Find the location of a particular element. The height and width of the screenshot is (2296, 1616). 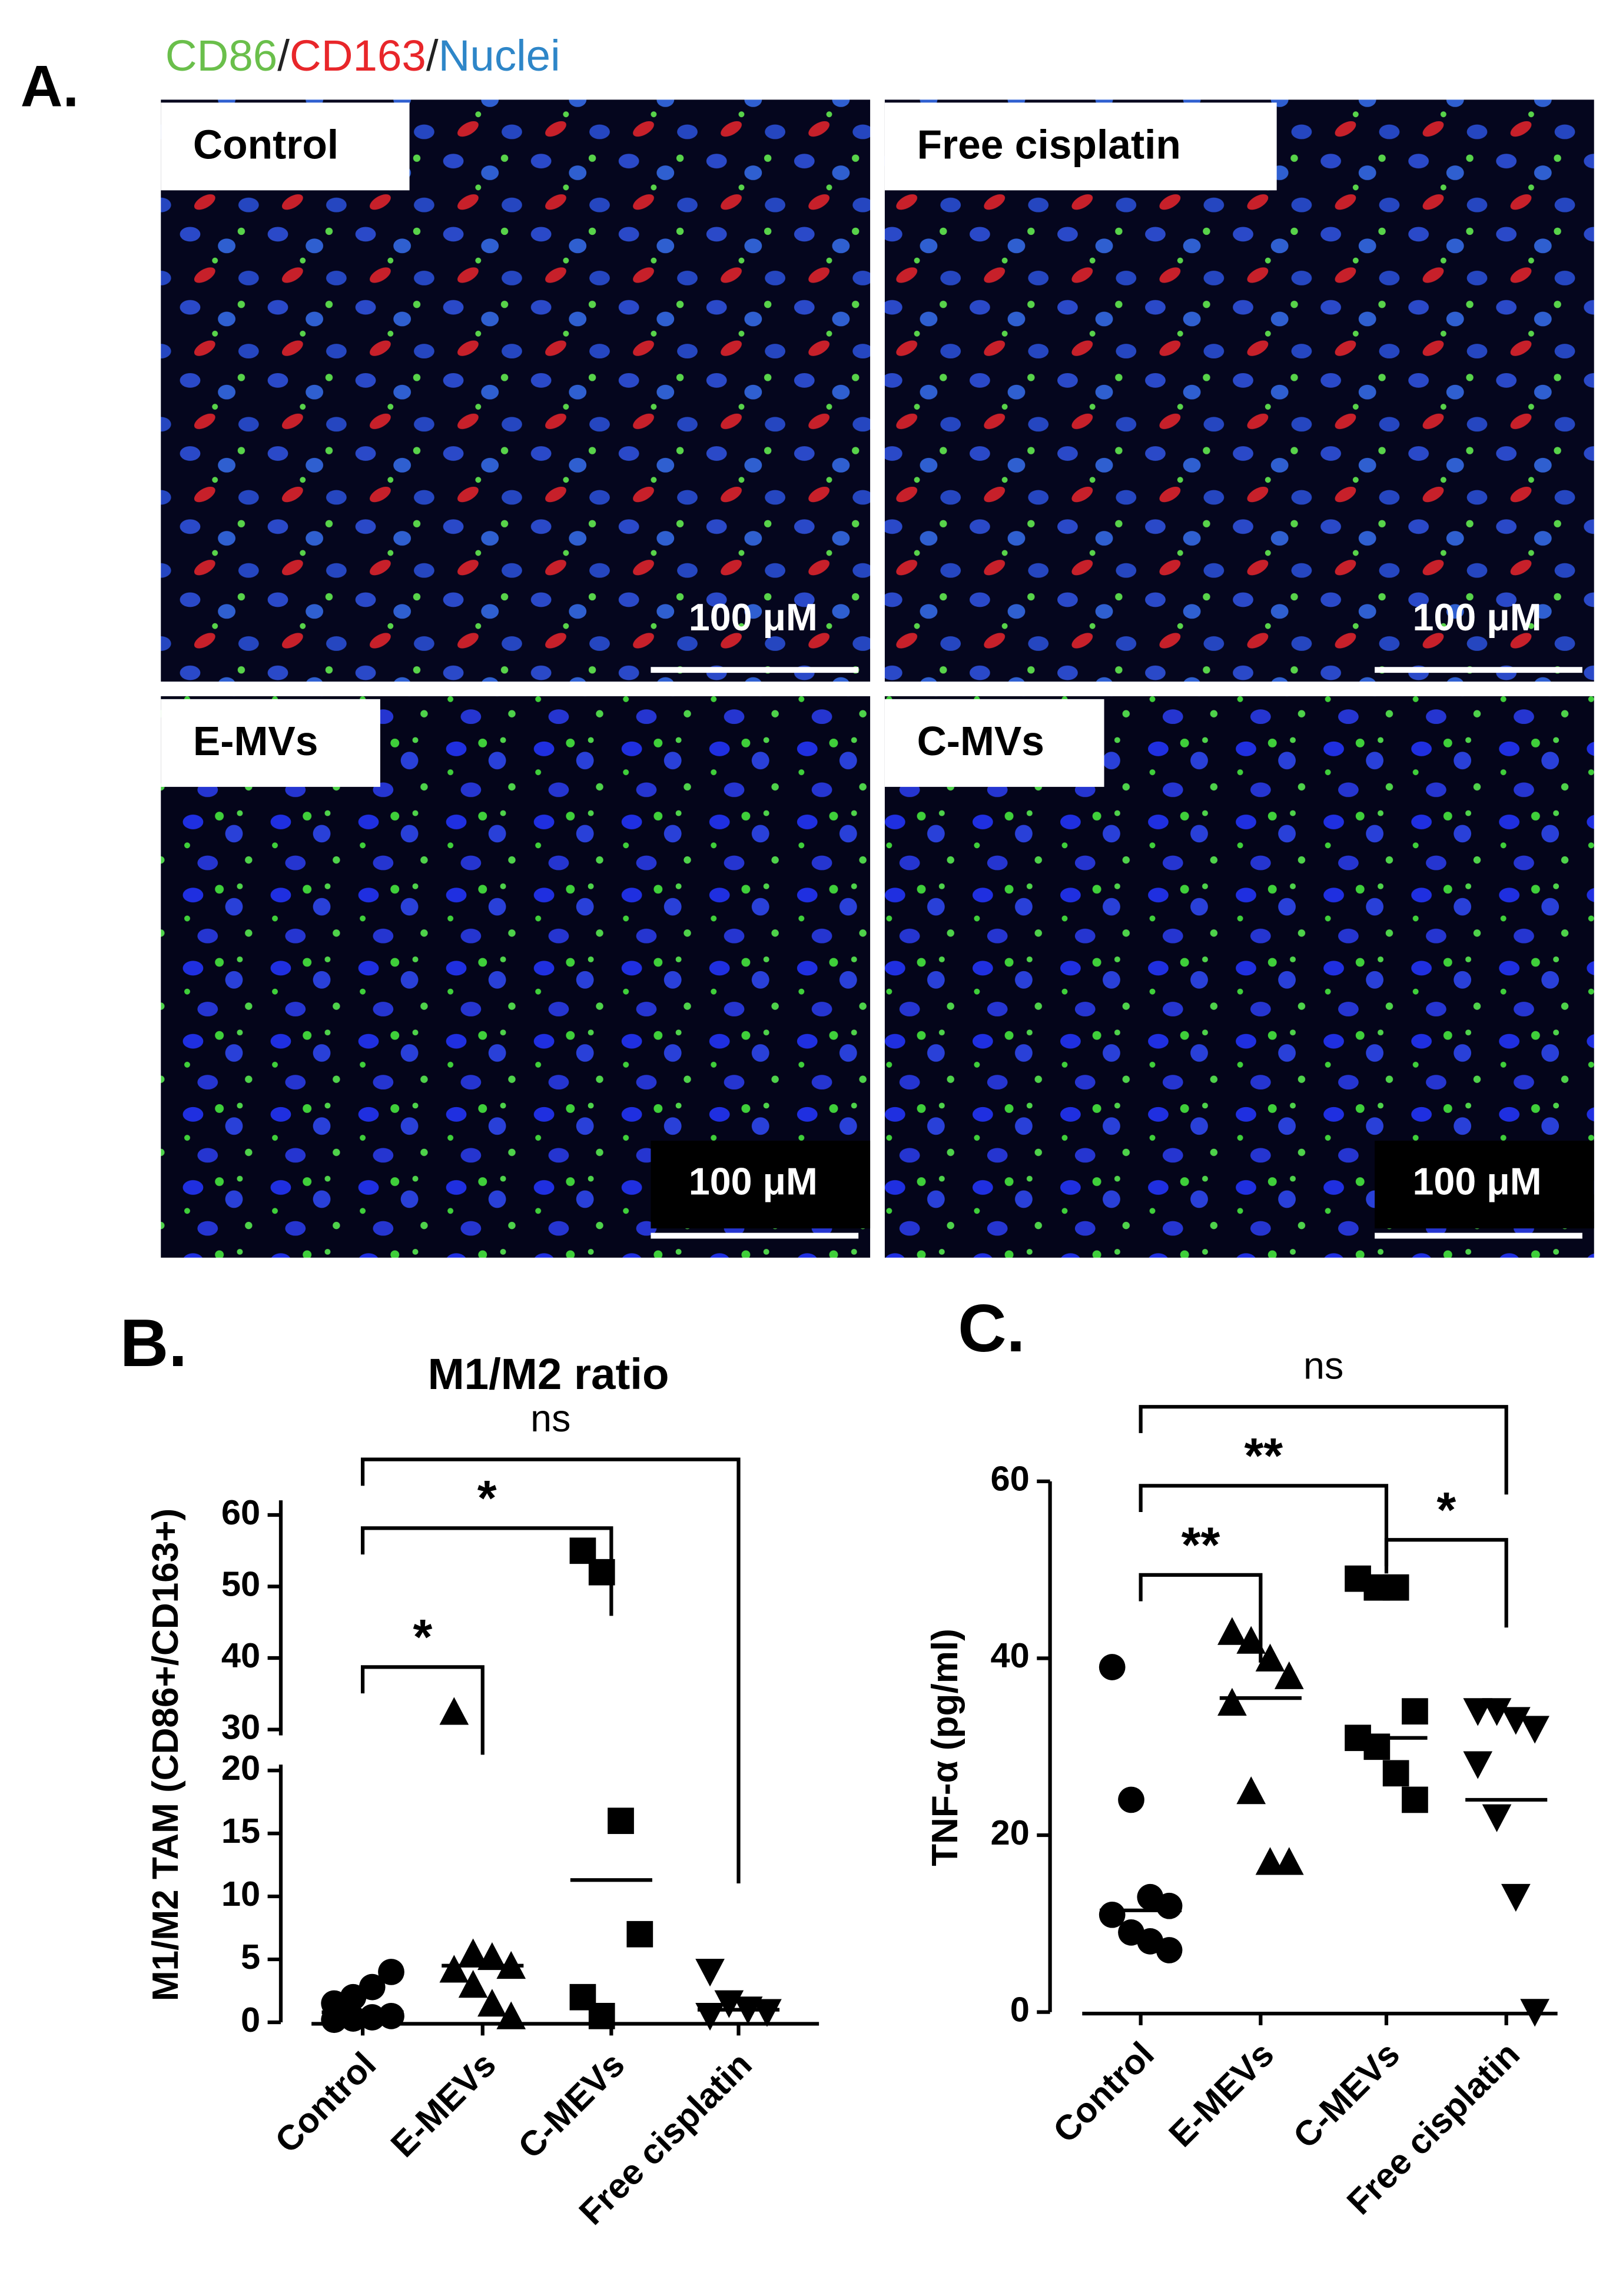

stain-legend: CD86/CD163/Nuclei is located at coordinates (362, 55).